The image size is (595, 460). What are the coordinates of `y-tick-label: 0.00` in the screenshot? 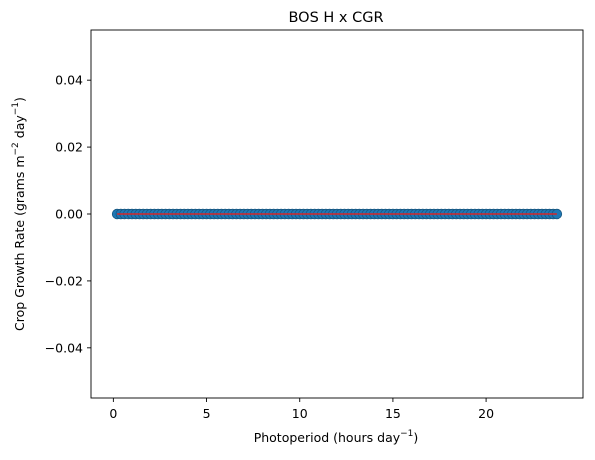 It's located at (69, 214).